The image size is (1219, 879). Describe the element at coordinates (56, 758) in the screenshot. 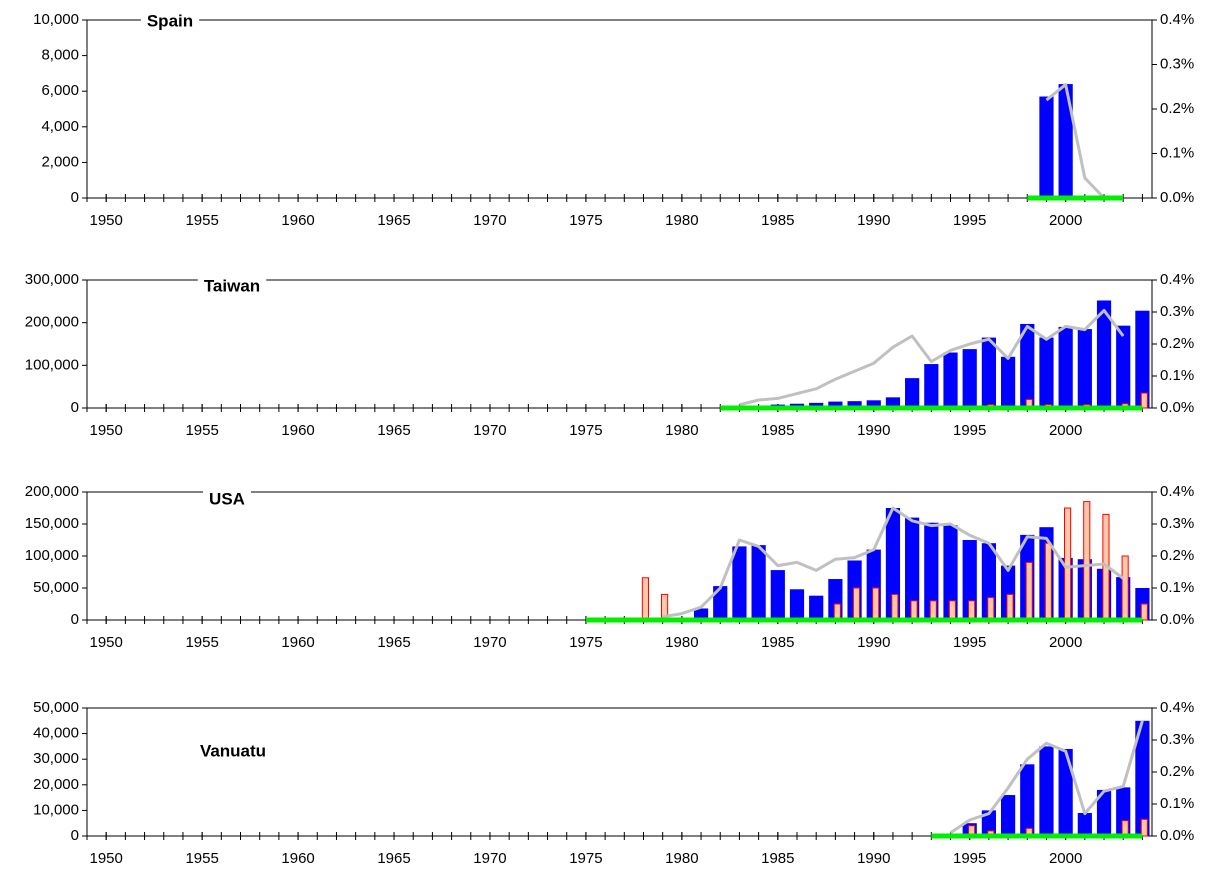

I see `y-tick-label: 30,000` at that location.